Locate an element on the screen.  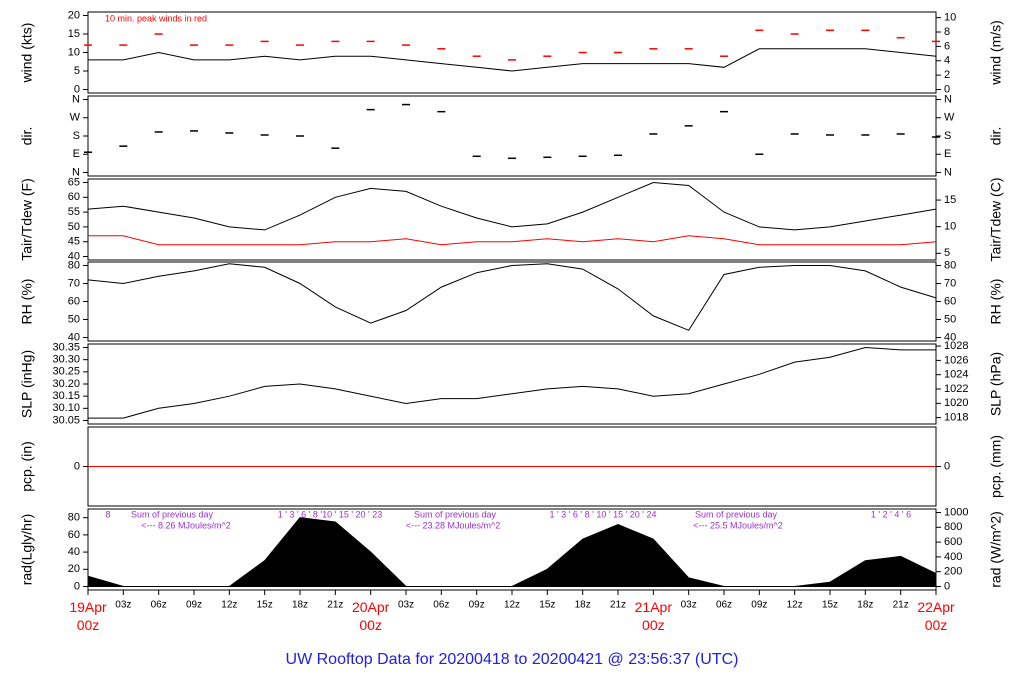
y-tick-label: 30.25 is located at coordinates (66, 372).